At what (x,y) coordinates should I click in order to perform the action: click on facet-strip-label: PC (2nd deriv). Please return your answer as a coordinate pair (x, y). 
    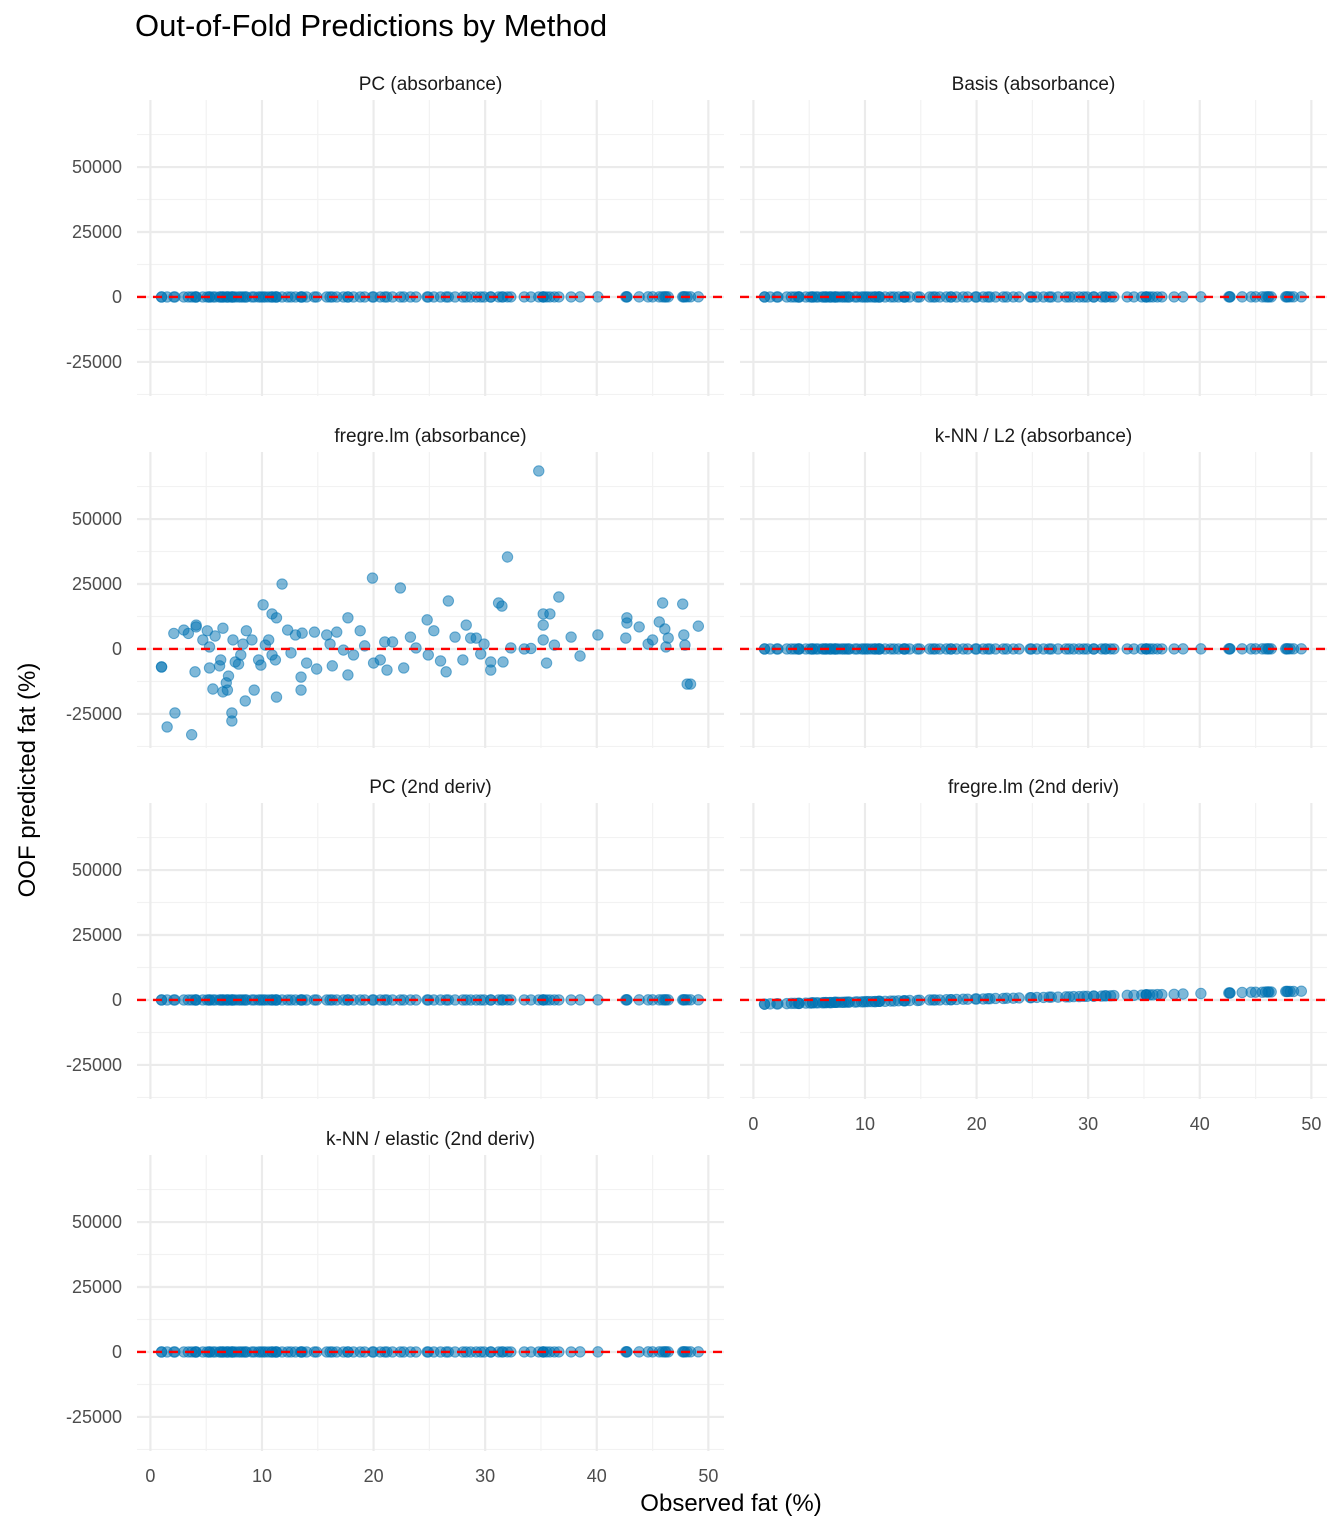
    Looking at the image, I should click on (430, 787).